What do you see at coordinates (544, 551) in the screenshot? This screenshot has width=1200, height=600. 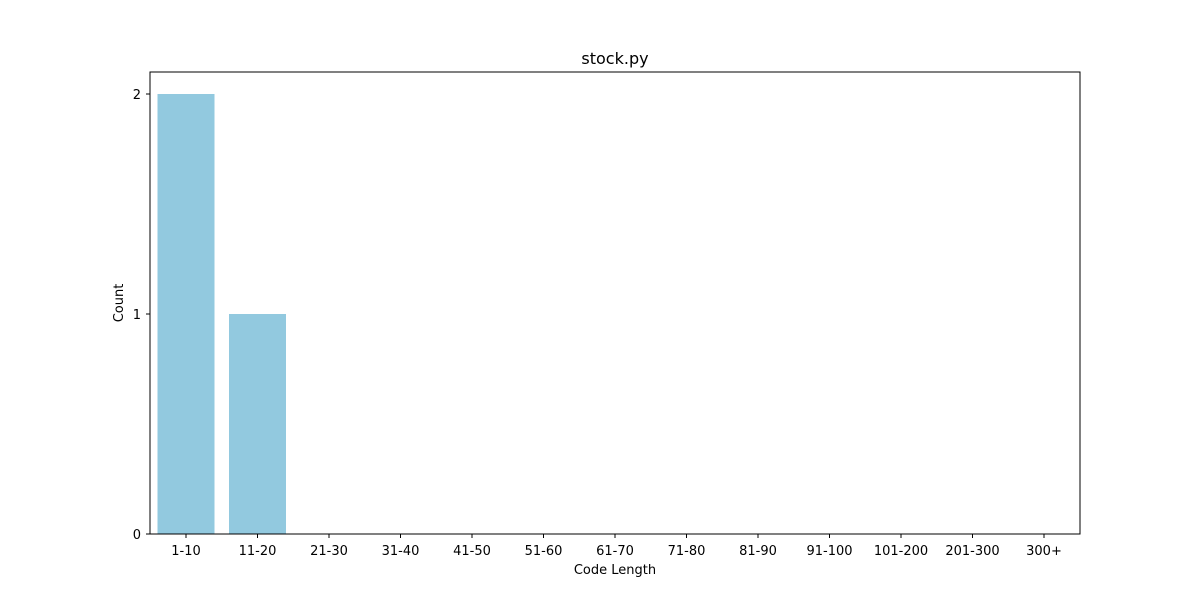 I see `x-tick-label: 51-60` at bounding box center [544, 551].